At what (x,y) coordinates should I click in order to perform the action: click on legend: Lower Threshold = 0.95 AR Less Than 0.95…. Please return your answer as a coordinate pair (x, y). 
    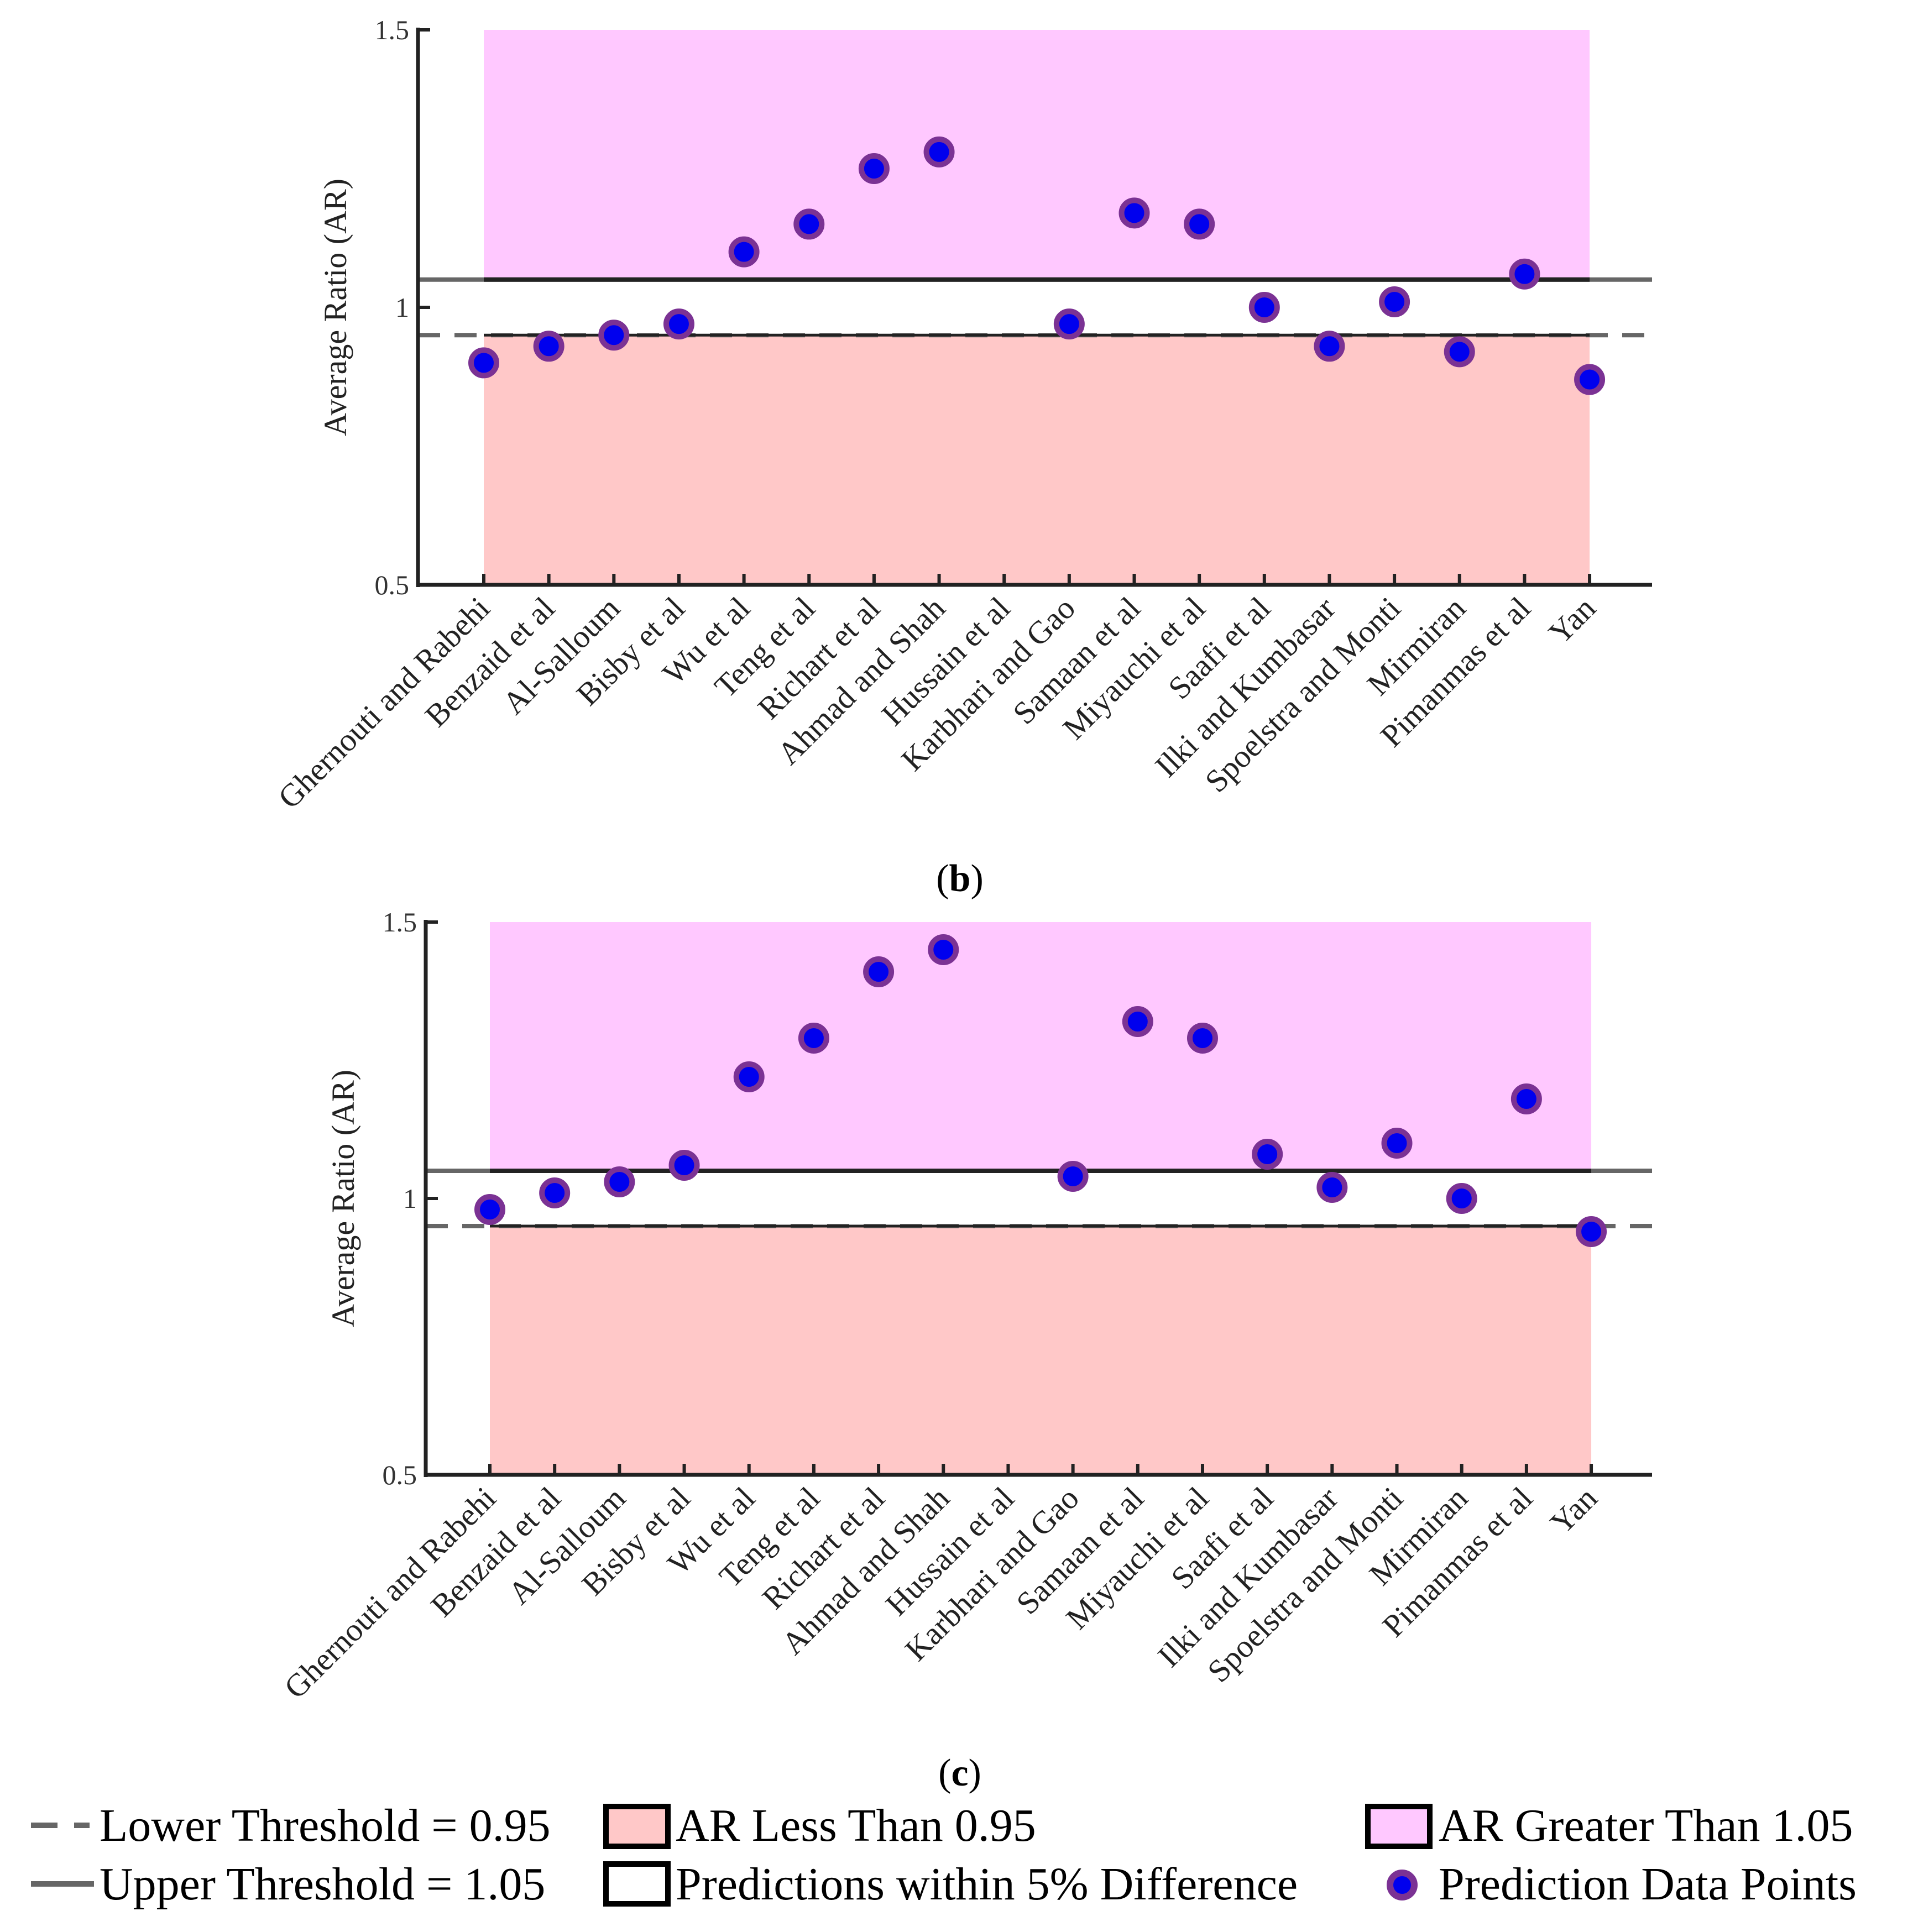
    Looking at the image, I should click on (944, 1855).